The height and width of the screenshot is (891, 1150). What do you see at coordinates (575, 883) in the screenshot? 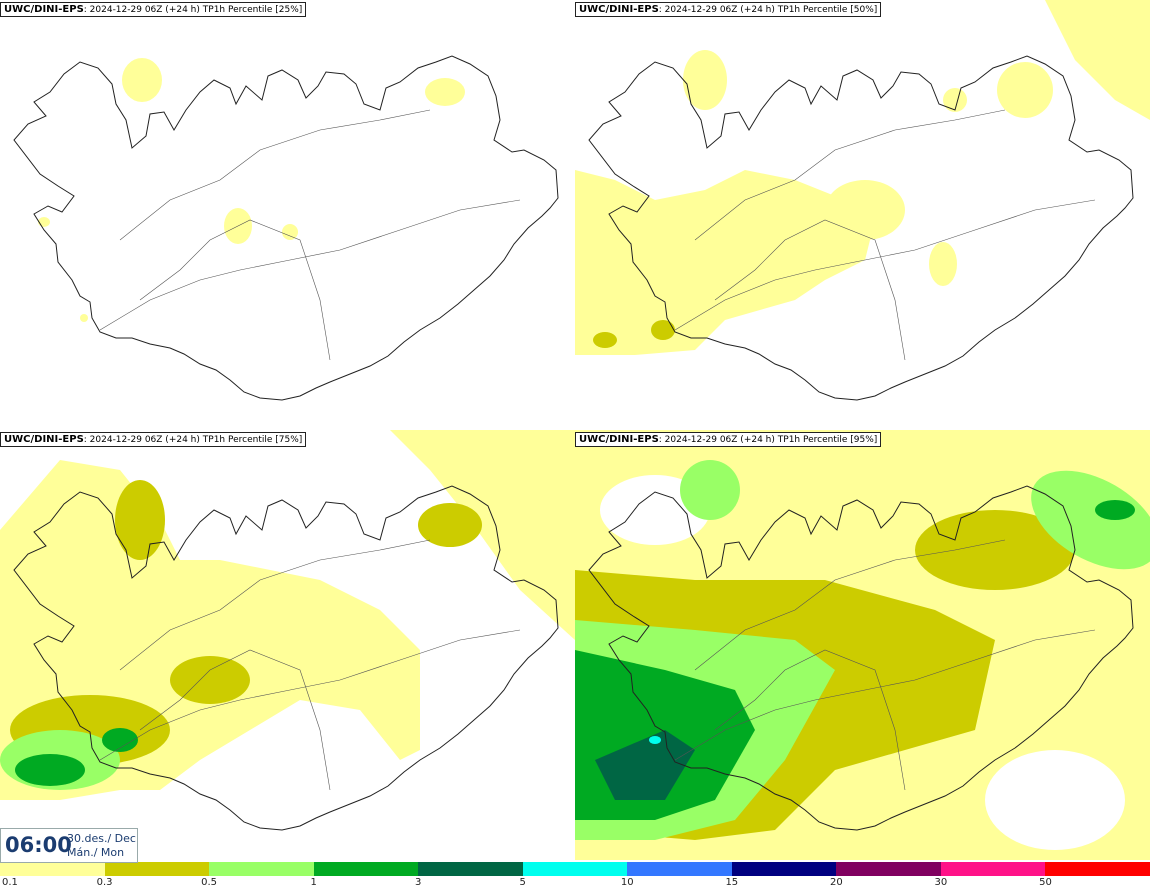
I see `colorbar-ticks: 0.1 0.3 0.5 1 3 5 10 15 20 30 50` at bounding box center [575, 883].